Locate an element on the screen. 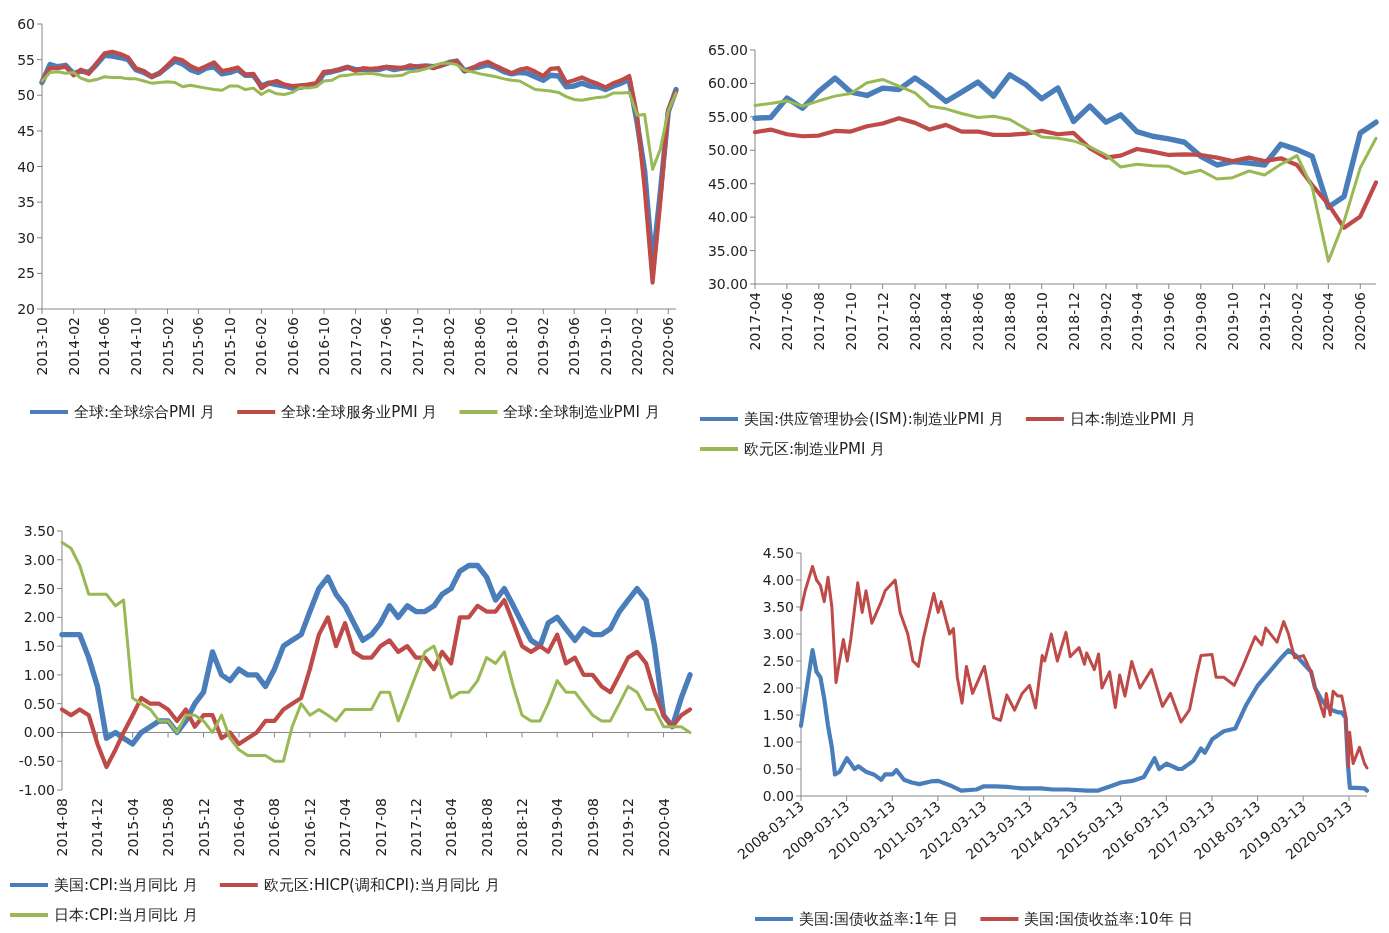 The width and height of the screenshot is (1389, 933). y-tick-label: 55.00 is located at coordinates (727, 116).